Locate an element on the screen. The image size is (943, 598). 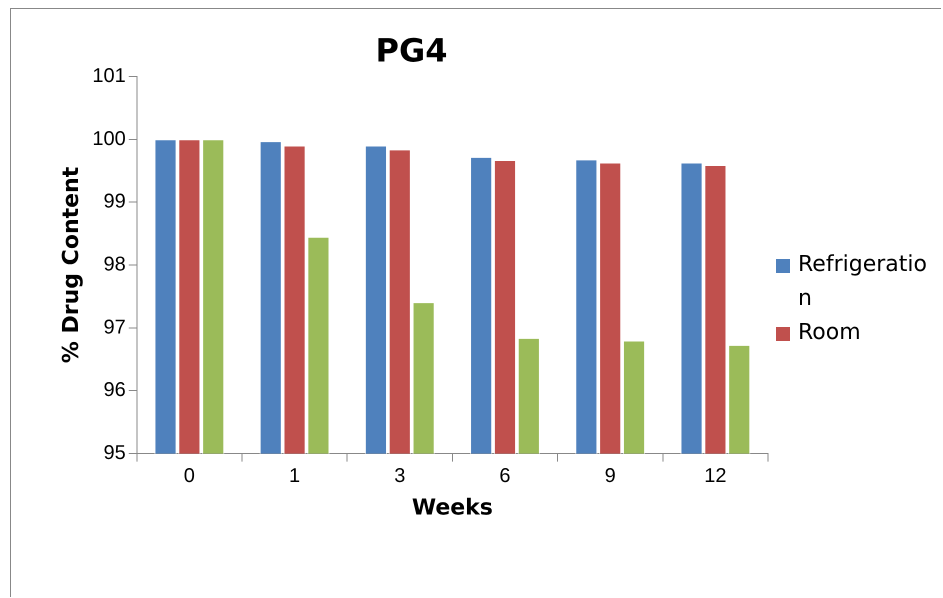
y-tick-label: 96 is located at coordinates (115, 390).